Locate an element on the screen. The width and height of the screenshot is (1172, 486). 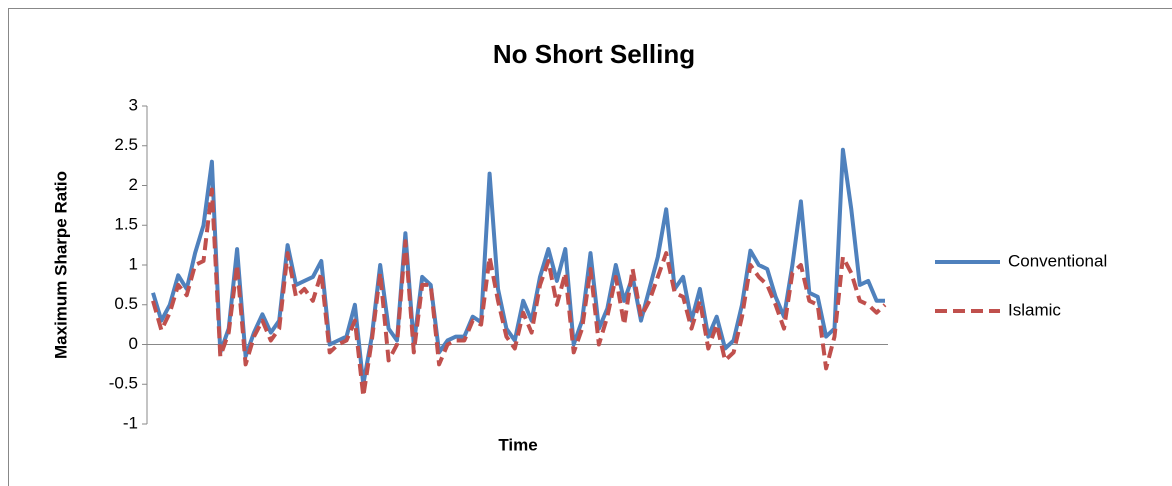
y-tick-label: 2.5 is located at coordinates (126, 144).